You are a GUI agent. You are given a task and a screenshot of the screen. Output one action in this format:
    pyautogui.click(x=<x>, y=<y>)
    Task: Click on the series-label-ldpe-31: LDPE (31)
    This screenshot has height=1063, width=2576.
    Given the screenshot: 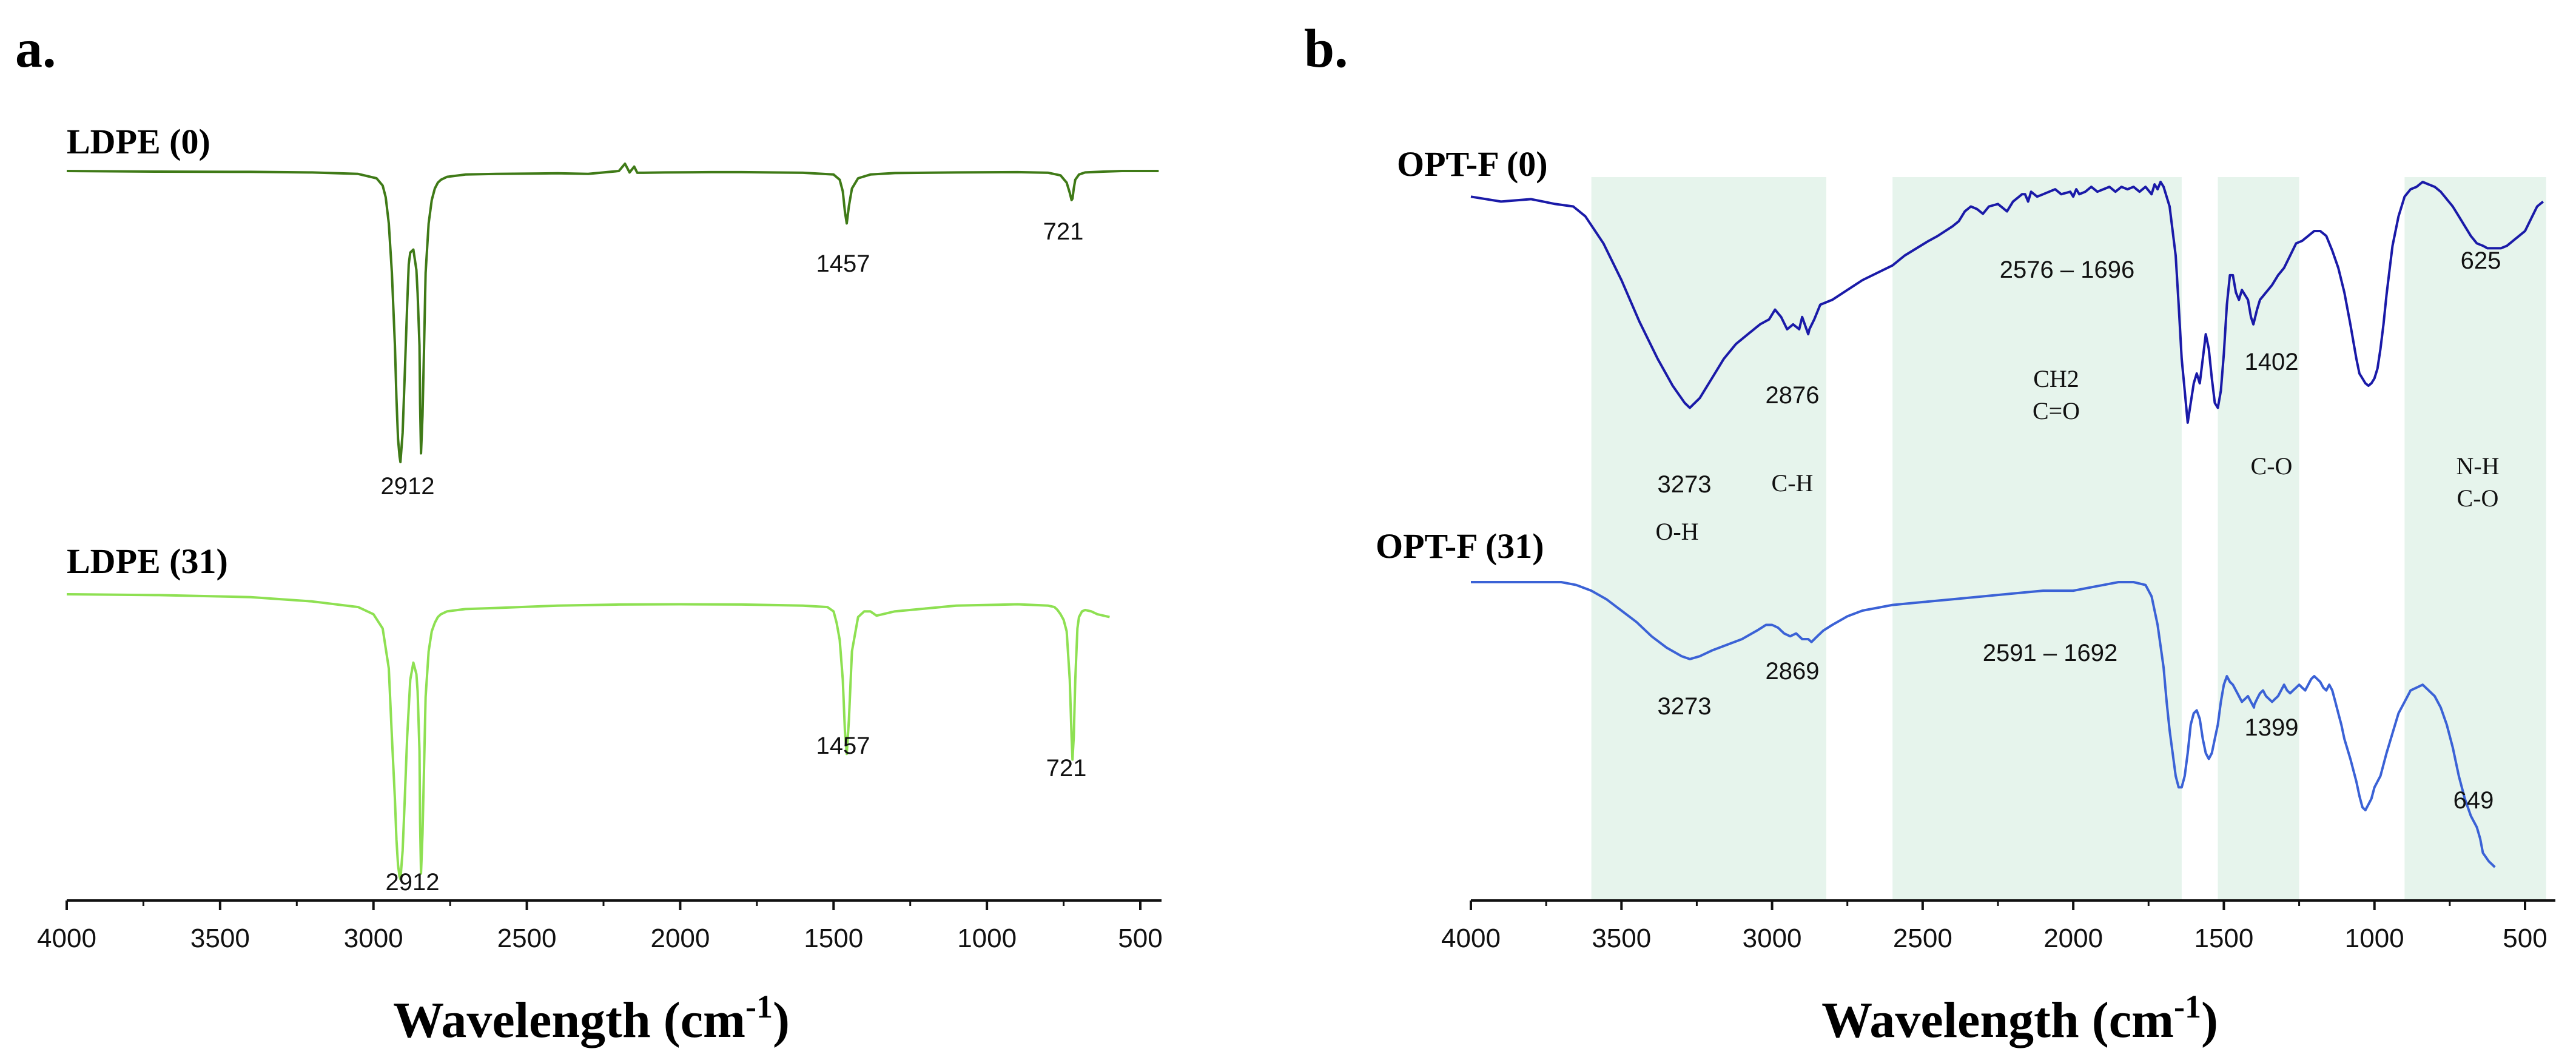 What is the action you would take?
    pyautogui.click(x=147, y=561)
    